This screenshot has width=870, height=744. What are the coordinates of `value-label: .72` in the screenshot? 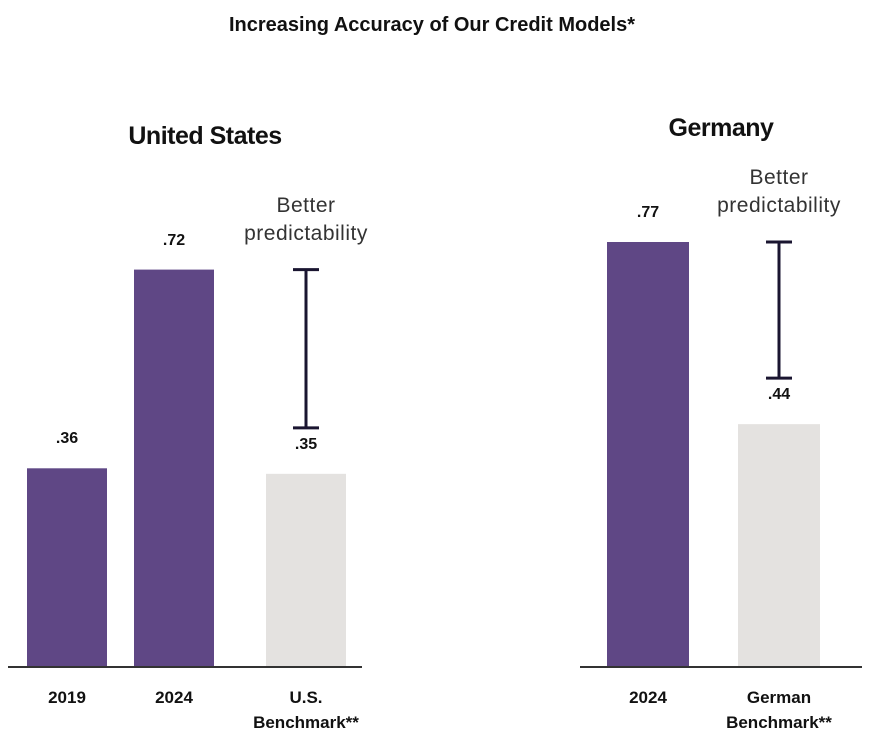 It's located at (174, 240).